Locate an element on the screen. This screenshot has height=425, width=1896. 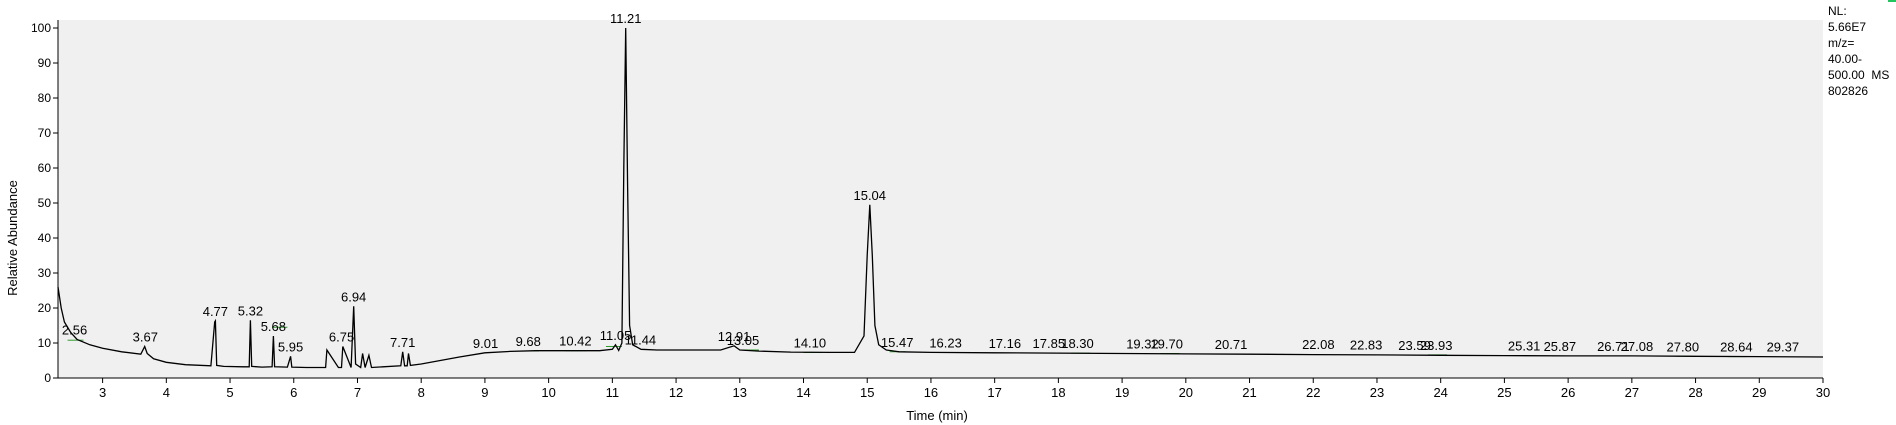
peak-label: 25.87 is located at coordinates (1560, 346).